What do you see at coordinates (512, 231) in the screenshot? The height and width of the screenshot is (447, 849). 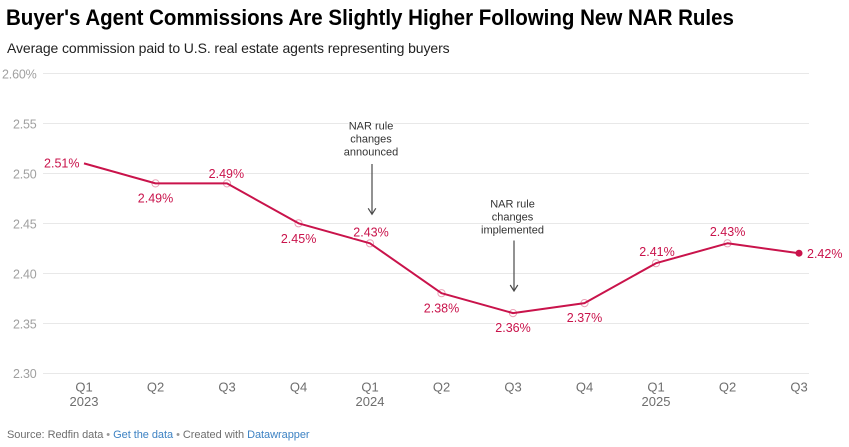 I see `svg-text: implemented` at bounding box center [512, 231].